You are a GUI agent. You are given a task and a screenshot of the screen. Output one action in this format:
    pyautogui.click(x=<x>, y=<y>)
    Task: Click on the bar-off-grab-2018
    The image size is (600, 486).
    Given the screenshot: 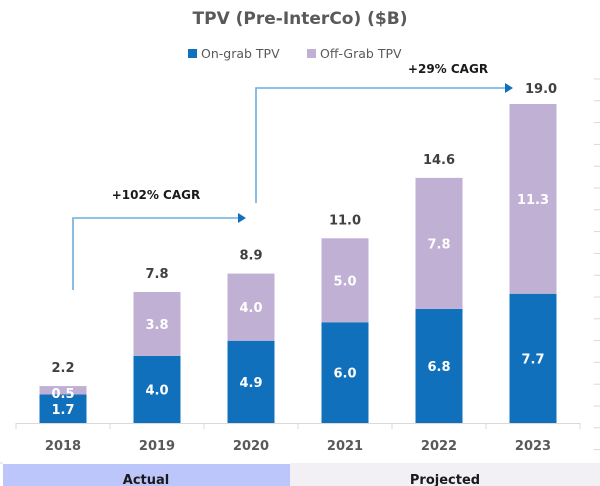 What is the action you would take?
    pyautogui.click(x=63, y=390)
    